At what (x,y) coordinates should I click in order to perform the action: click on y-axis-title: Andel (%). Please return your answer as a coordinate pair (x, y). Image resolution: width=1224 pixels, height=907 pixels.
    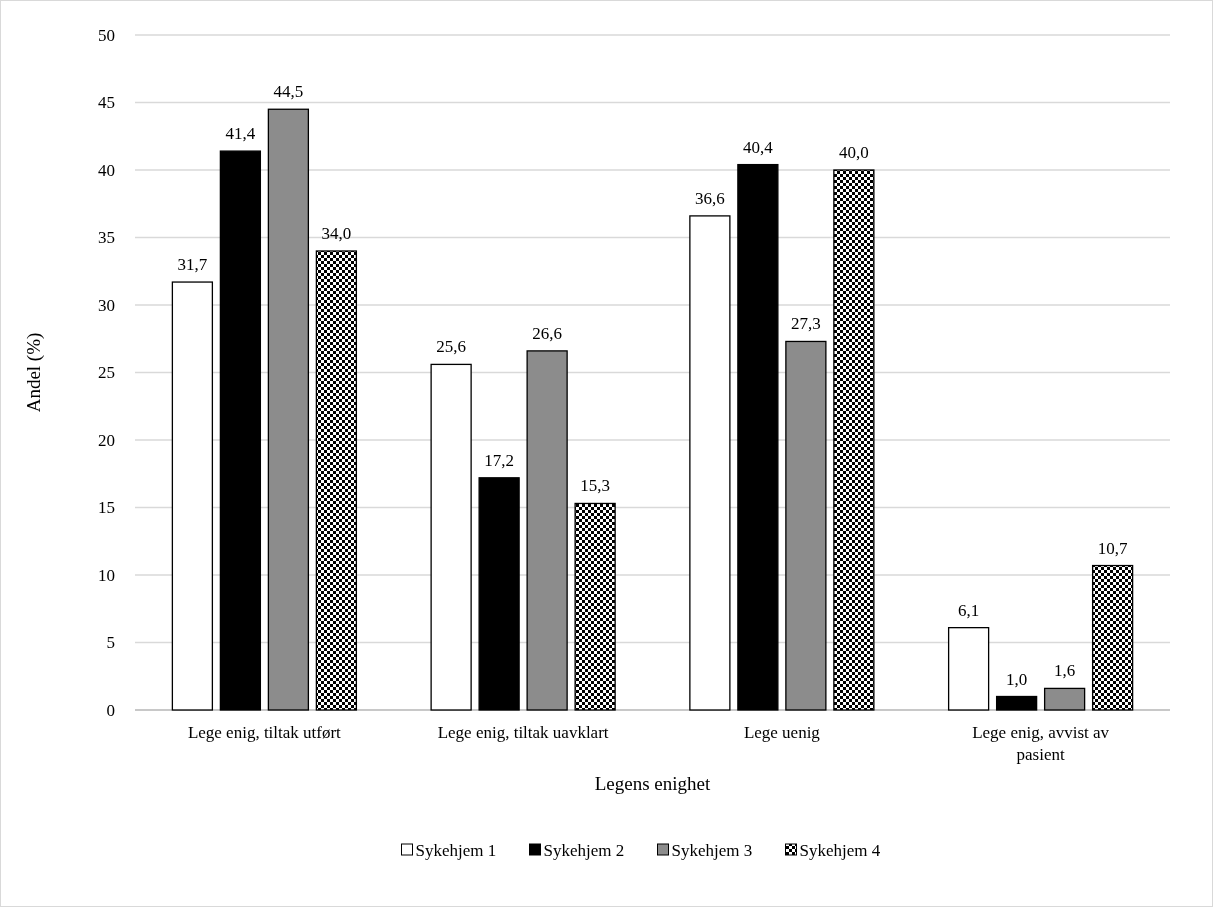
    Looking at the image, I should click on (34, 372).